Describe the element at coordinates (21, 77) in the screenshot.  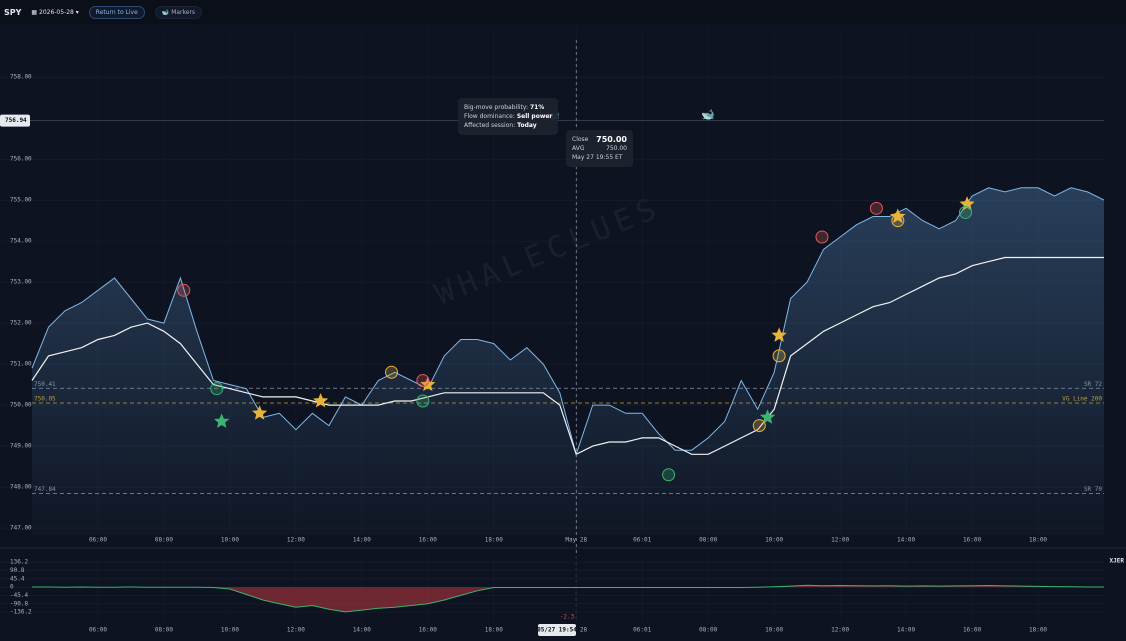
I see `y-tick-label: 758.00` at that location.